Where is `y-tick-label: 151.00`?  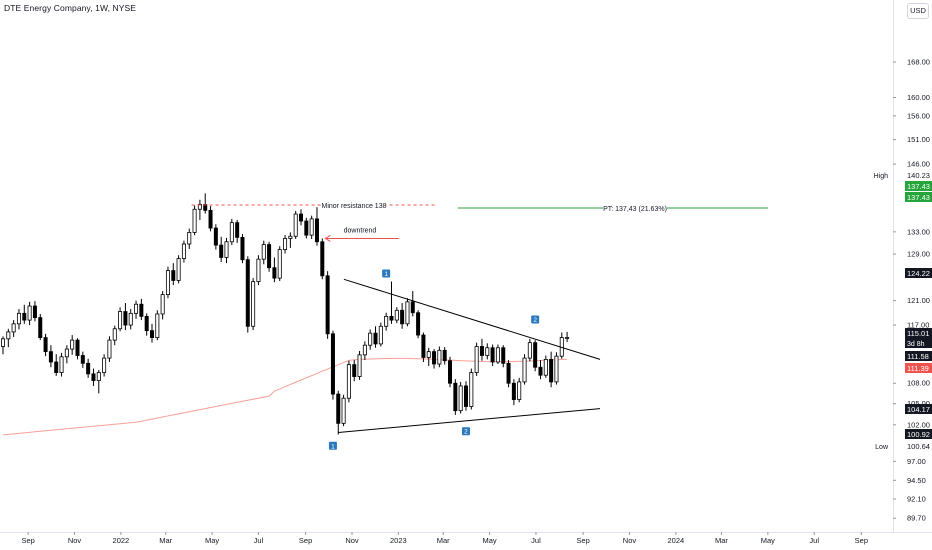
y-tick-label: 151.00 is located at coordinates (918, 139).